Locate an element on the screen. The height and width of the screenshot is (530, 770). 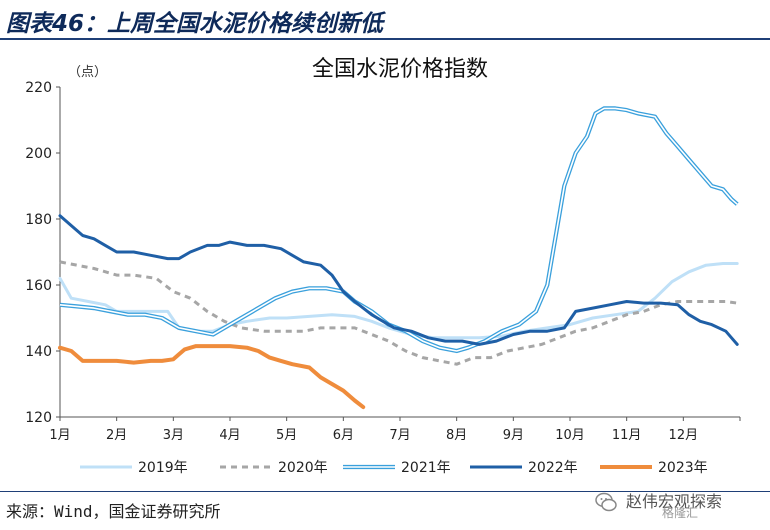
x-tick-label: 4月 is located at coordinates (229, 435).